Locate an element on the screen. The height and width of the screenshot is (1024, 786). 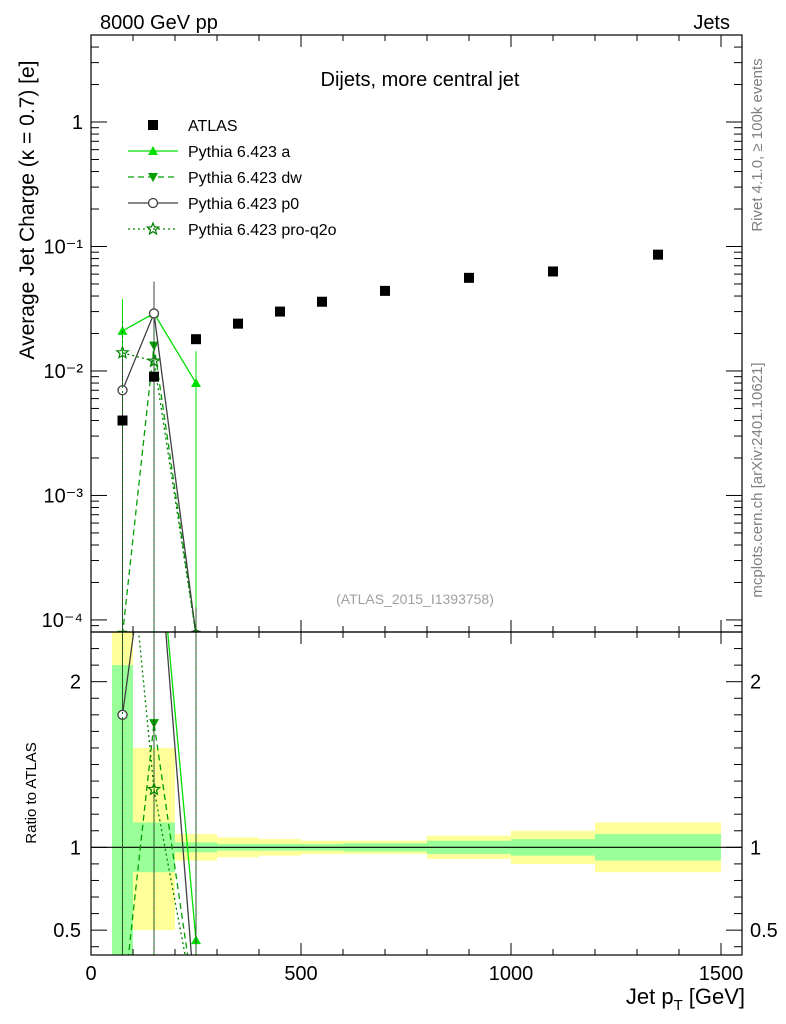
ratio-series-layer is located at coordinates (159, 793).